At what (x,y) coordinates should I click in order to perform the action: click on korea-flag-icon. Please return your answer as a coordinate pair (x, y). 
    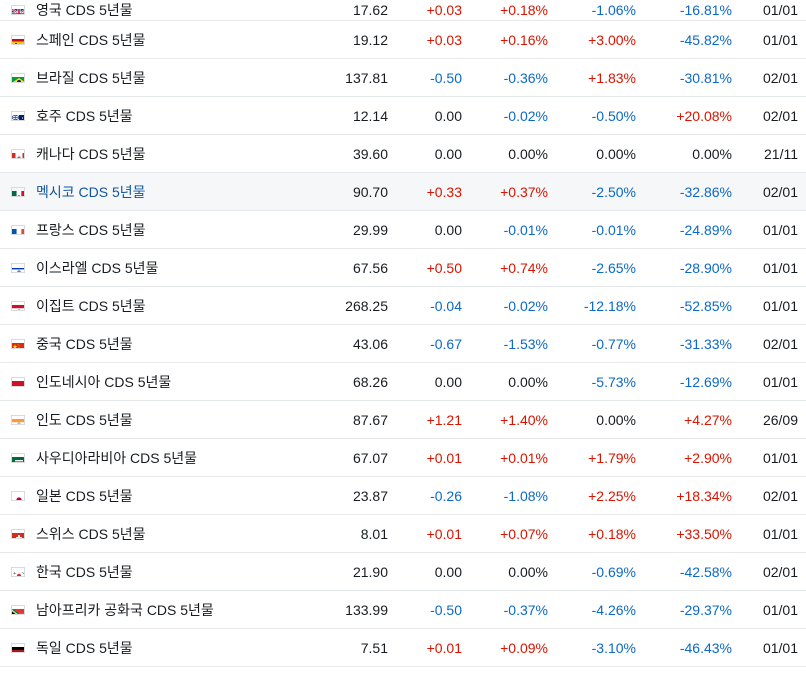
    Looking at the image, I should click on (18, 571).